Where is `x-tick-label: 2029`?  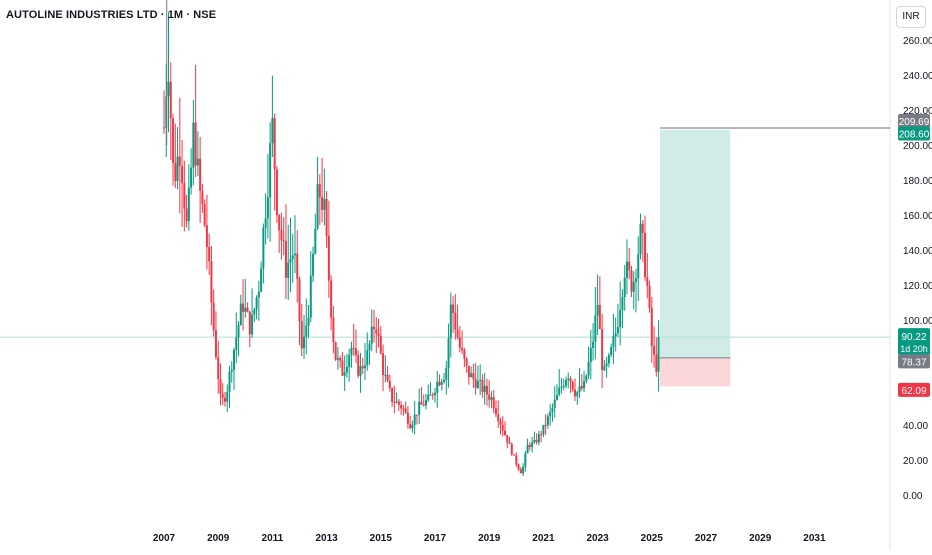
x-tick-label: 2029 is located at coordinates (760, 538).